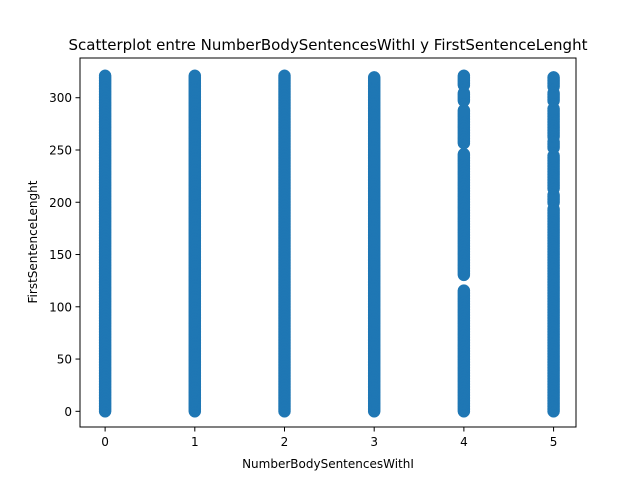 The height and width of the screenshot is (480, 640). Describe the element at coordinates (33, 241) in the screenshot. I see `y-axis-label: FirstSentenceLenght` at that location.